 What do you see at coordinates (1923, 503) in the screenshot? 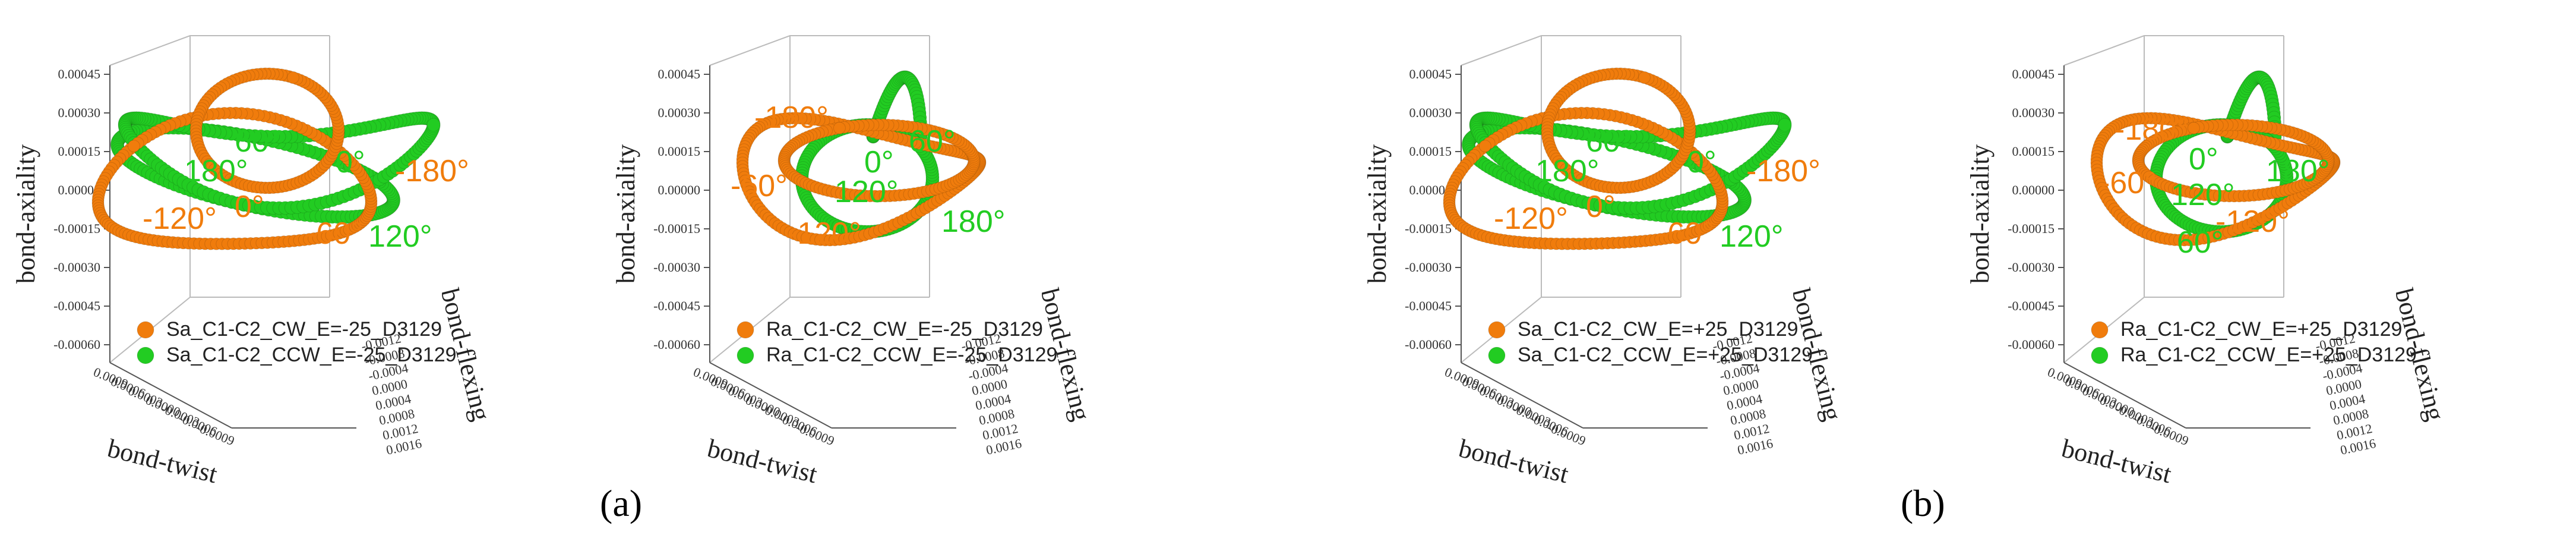
I see `panel-label-b: (b)` at bounding box center [1923, 503].